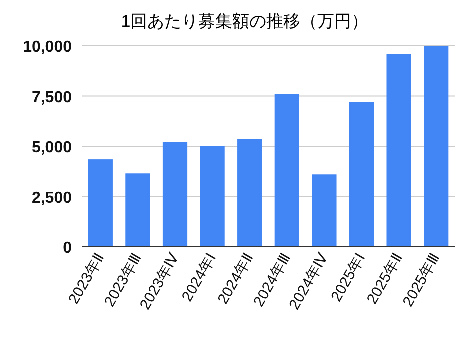  I want to click on y-tick-label: 10,000, so click(47, 47).